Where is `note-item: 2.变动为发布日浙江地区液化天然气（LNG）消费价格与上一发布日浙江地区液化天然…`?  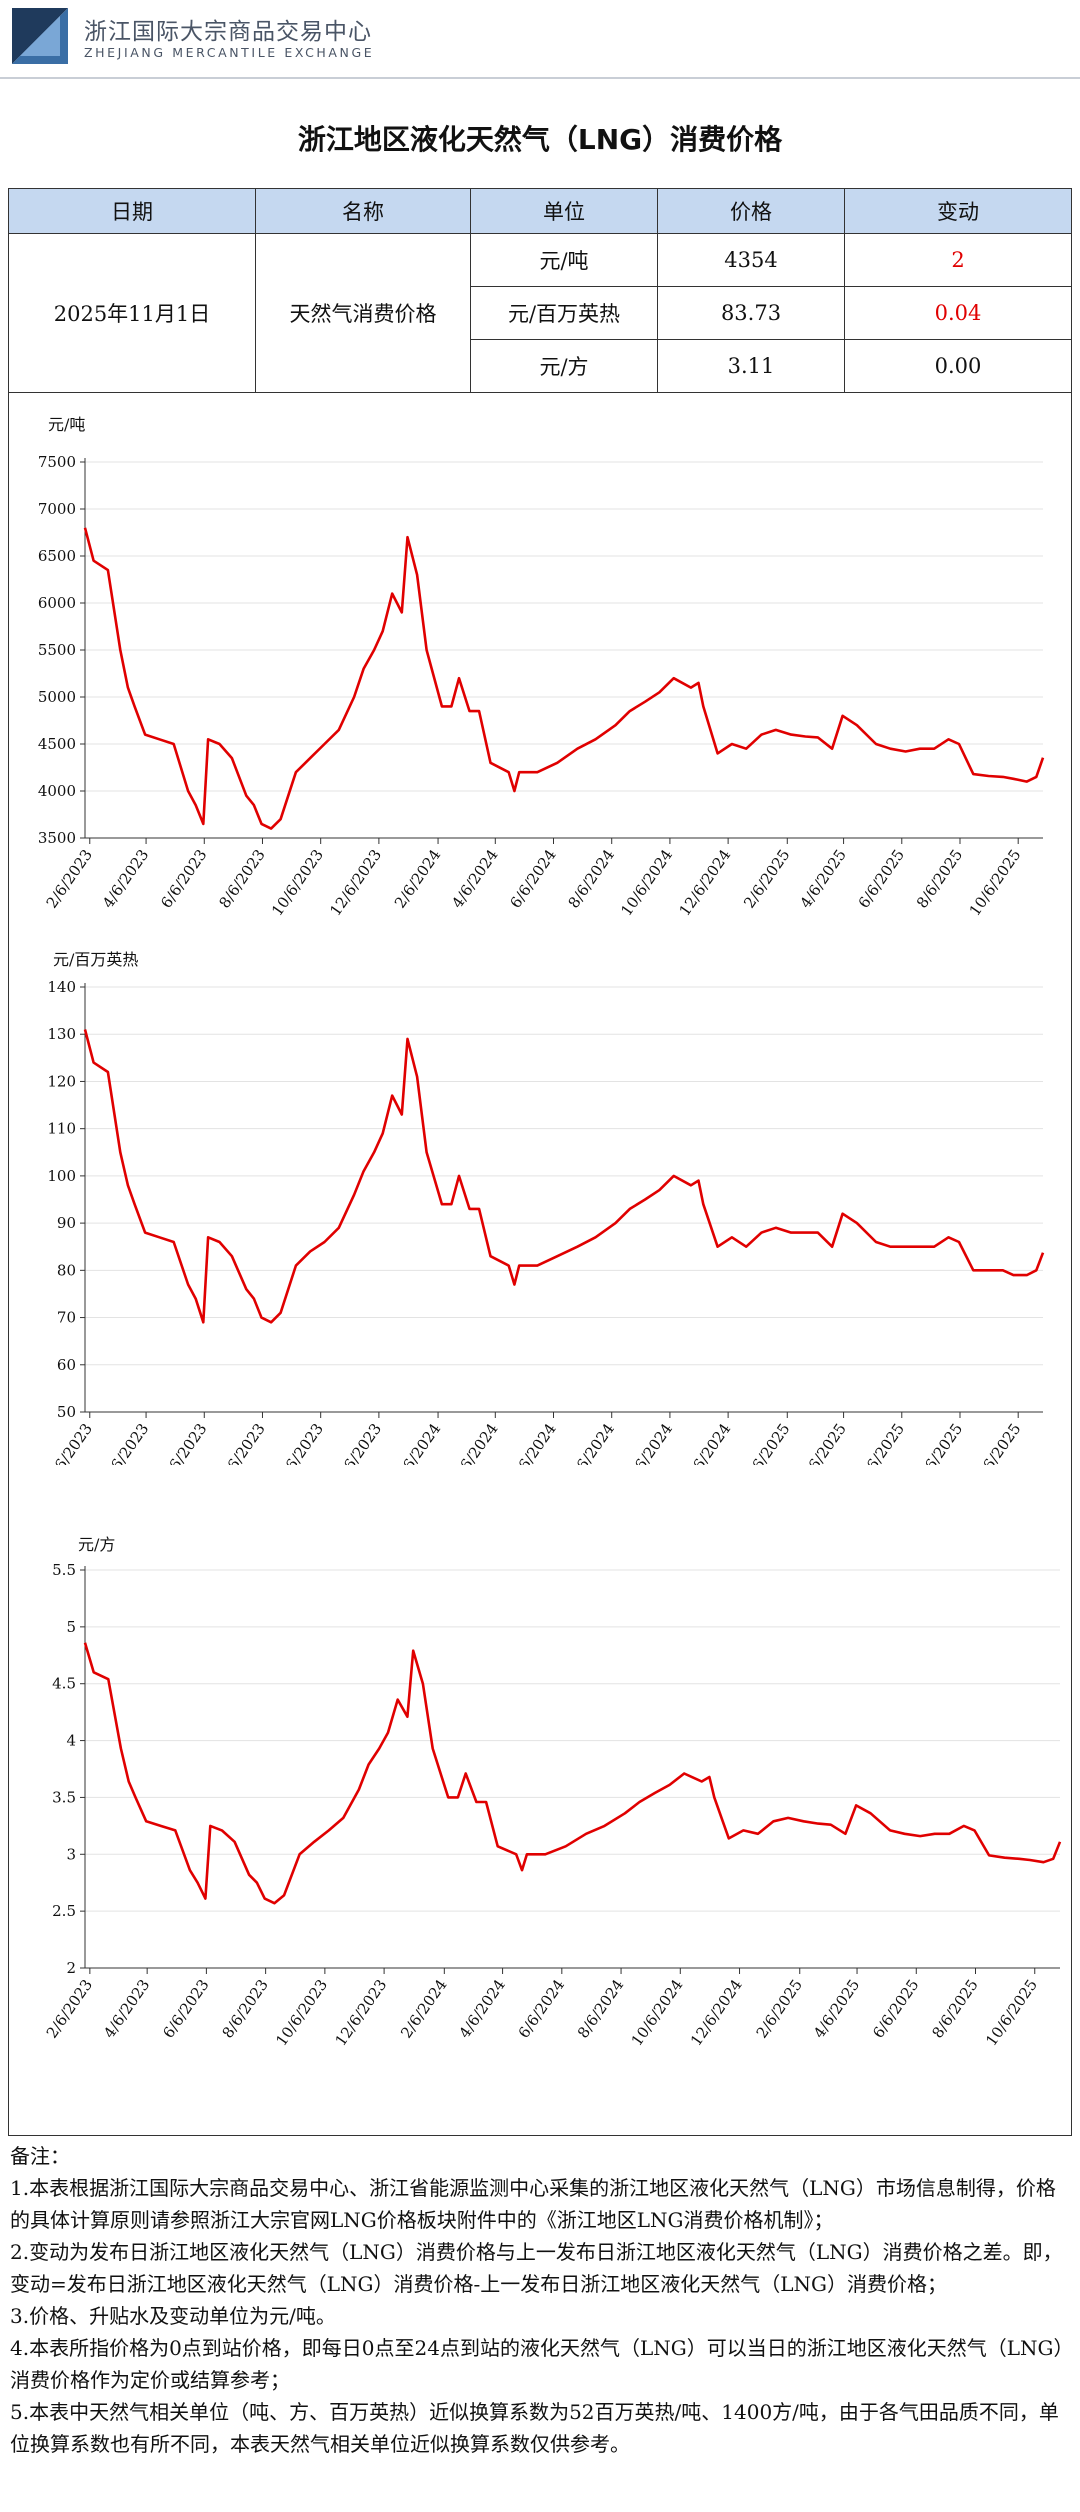
note-item: 2.变动为发布日浙江地区液化天然气（LNG）消费价格与上一发布日浙江地区液化天然… is located at coordinates (536, 2268).